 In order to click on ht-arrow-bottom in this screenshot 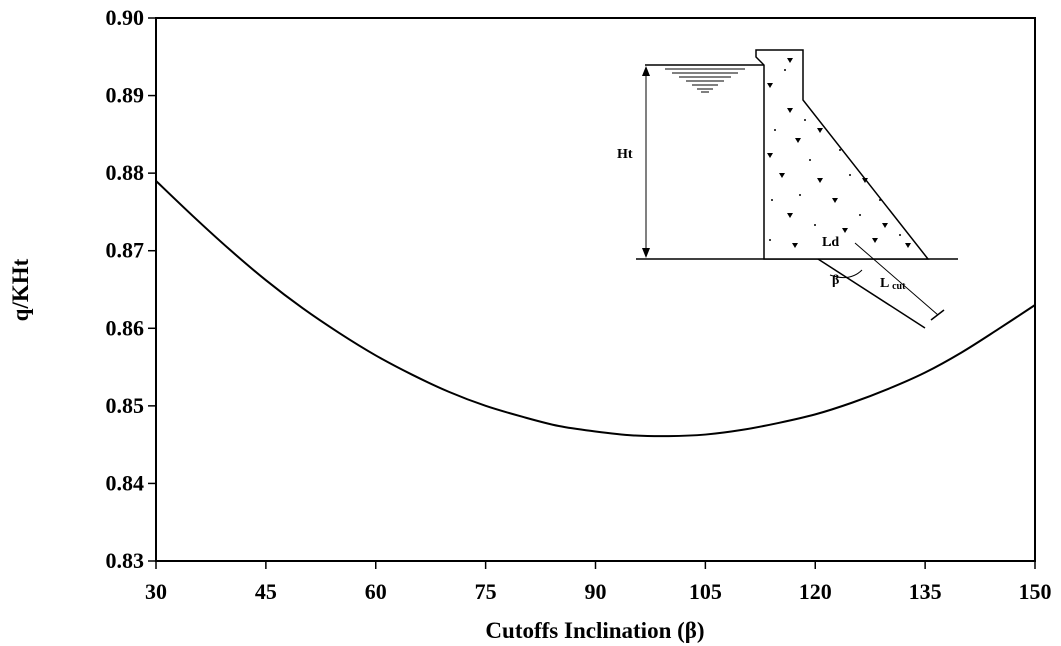, I will do `click(646, 253)`.